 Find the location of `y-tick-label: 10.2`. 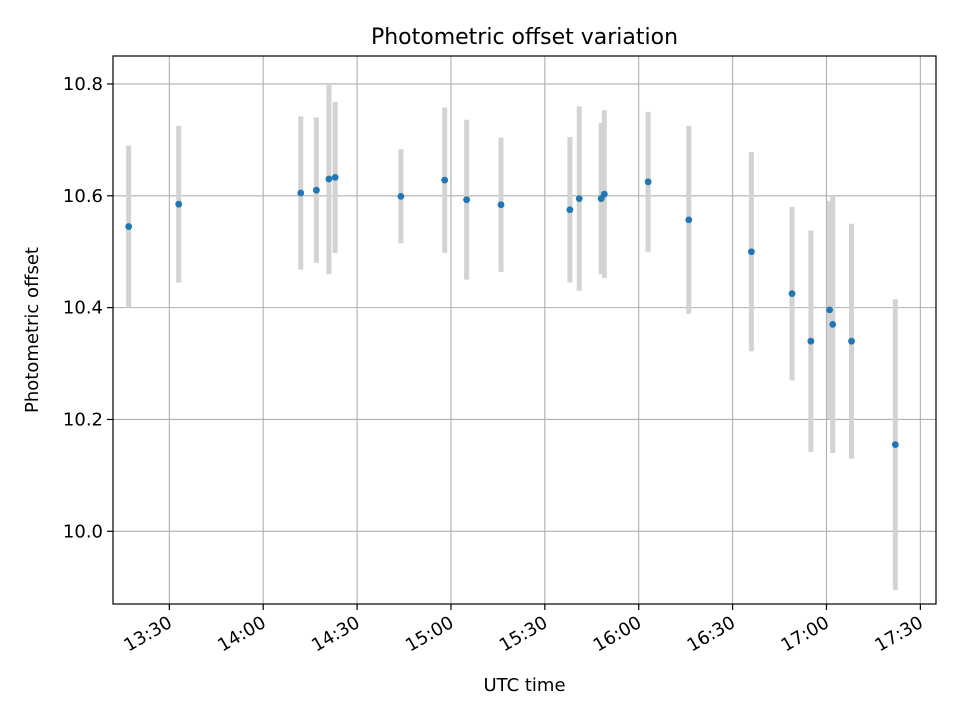

y-tick-label: 10.2 is located at coordinates (83, 419).